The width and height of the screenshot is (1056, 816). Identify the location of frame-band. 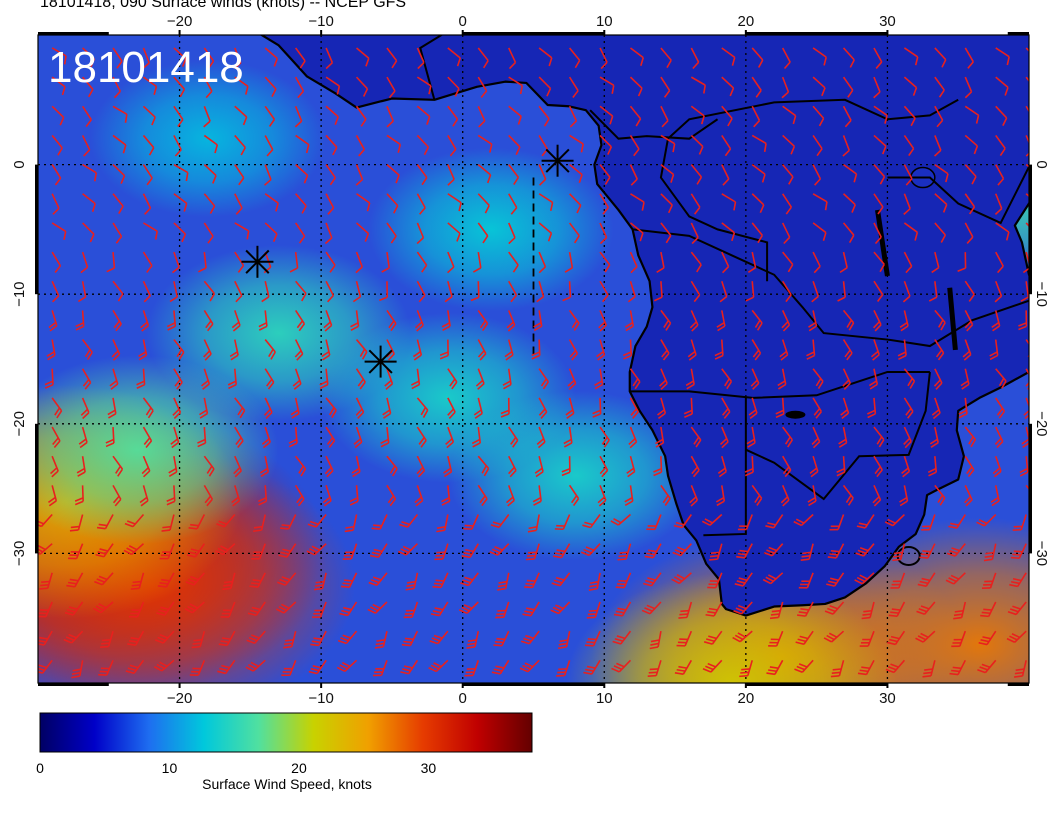
(816, 684).